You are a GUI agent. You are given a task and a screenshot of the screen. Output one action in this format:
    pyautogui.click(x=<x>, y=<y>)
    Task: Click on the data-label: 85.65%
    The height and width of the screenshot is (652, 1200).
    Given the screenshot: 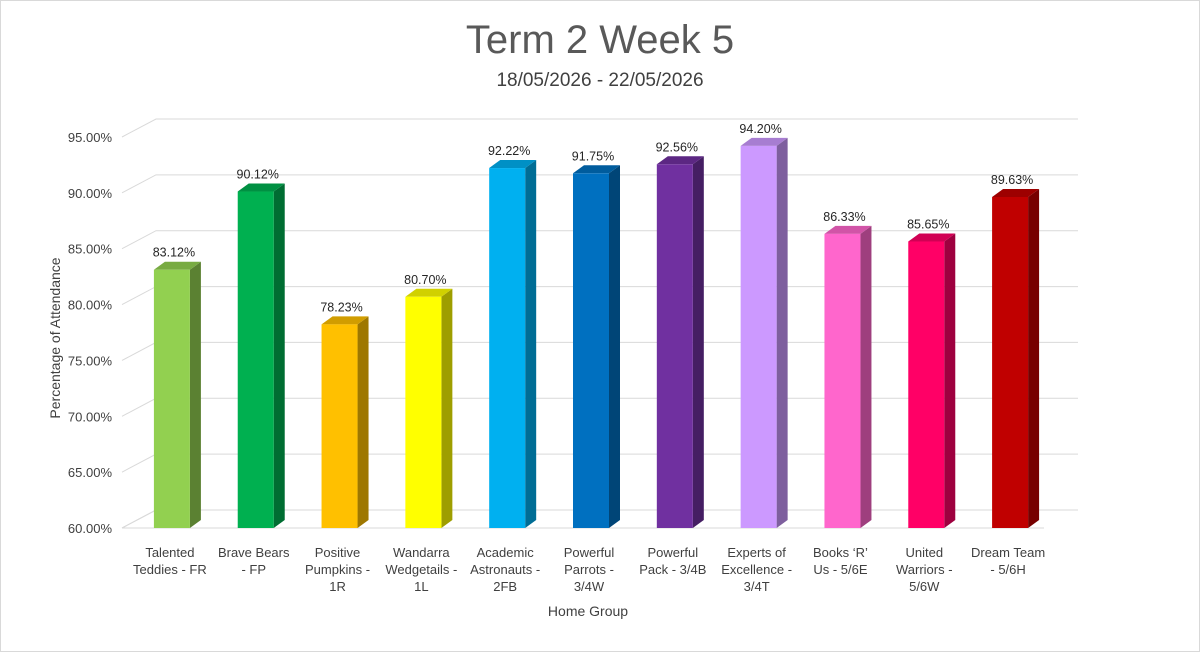 What is the action you would take?
    pyautogui.click(x=928, y=224)
    